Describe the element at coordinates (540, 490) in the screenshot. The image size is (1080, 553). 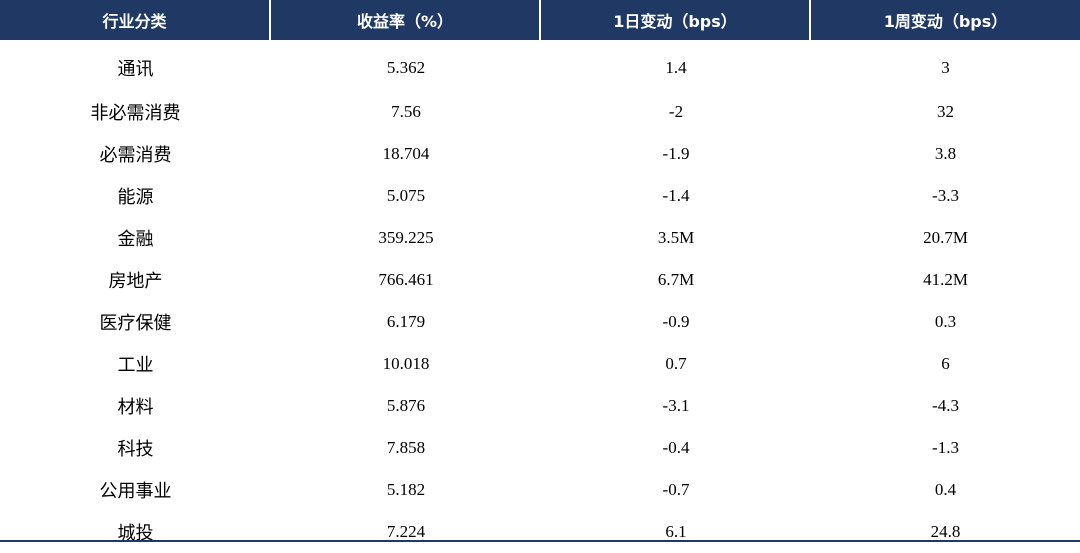
I see `table-row: 公用事业 5.182 -0.7 0.4` at that location.